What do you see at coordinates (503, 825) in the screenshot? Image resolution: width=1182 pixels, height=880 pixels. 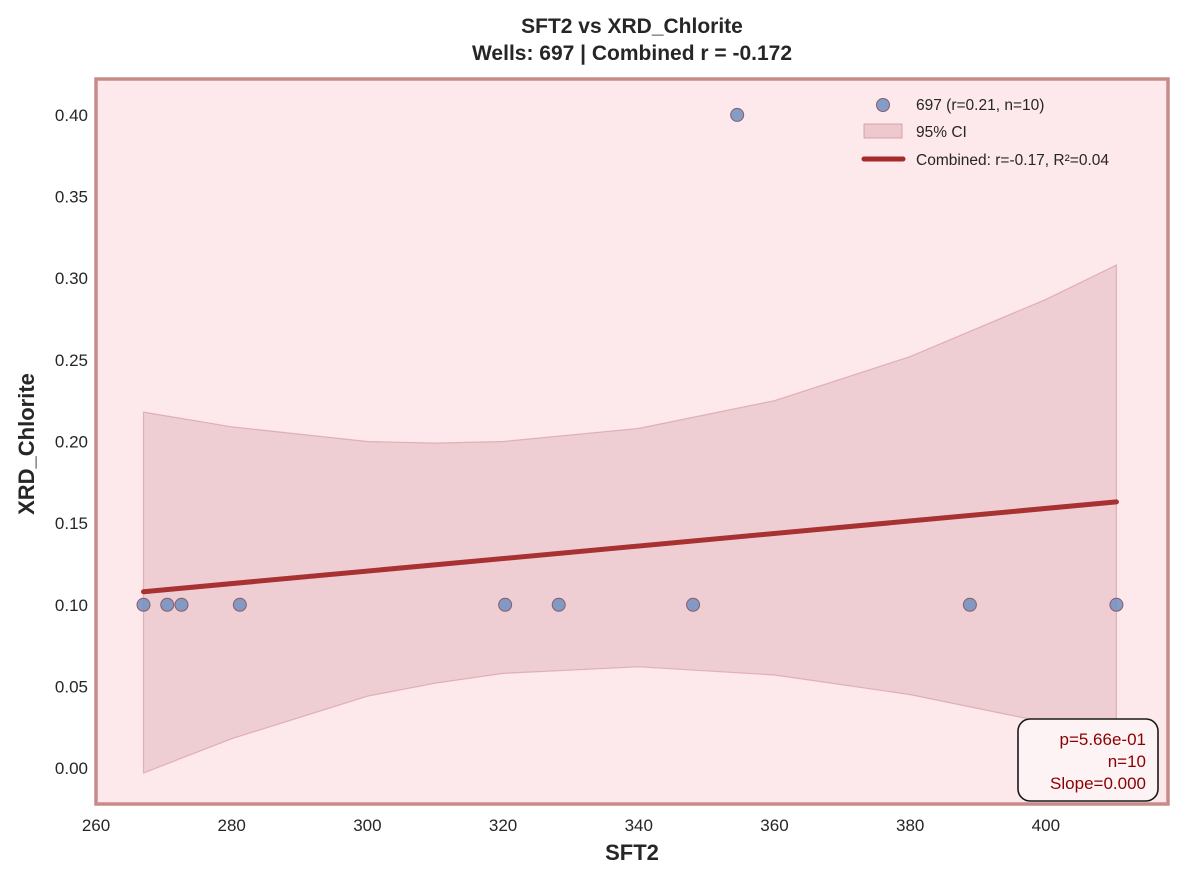 I see `x-tick-label: 320` at bounding box center [503, 825].